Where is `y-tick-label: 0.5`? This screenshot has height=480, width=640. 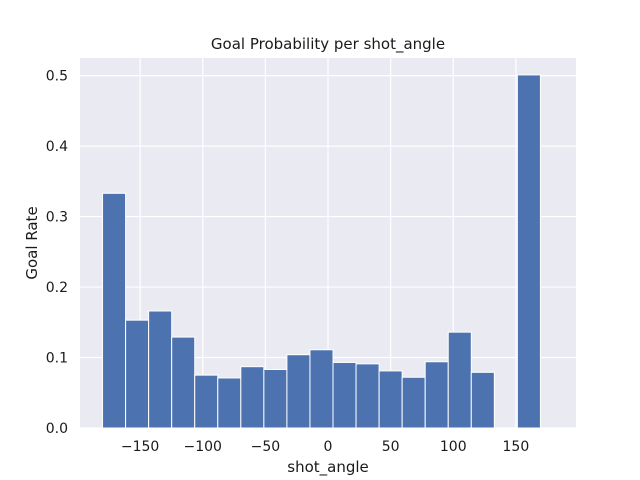
y-tick-label: 0.5 is located at coordinates (57, 77).